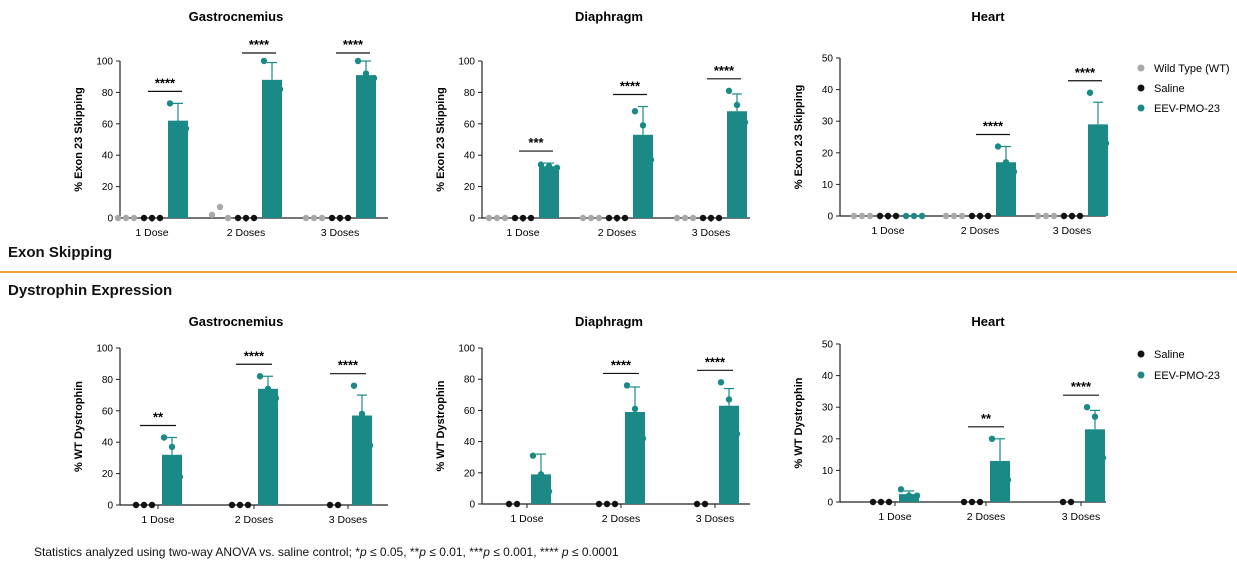  What do you see at coordinates (108, 380) in the screenshot?
I see `y-tick-label: 80` at bounding box center [108, 380].